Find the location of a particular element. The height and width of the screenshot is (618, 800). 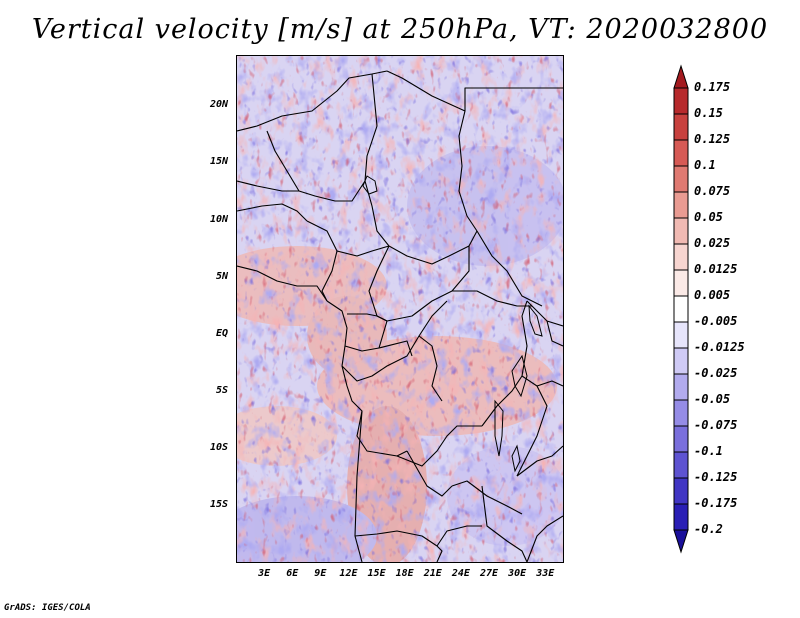

colorbar-tick-label: -0.075 is located at coordinates (716, 425).